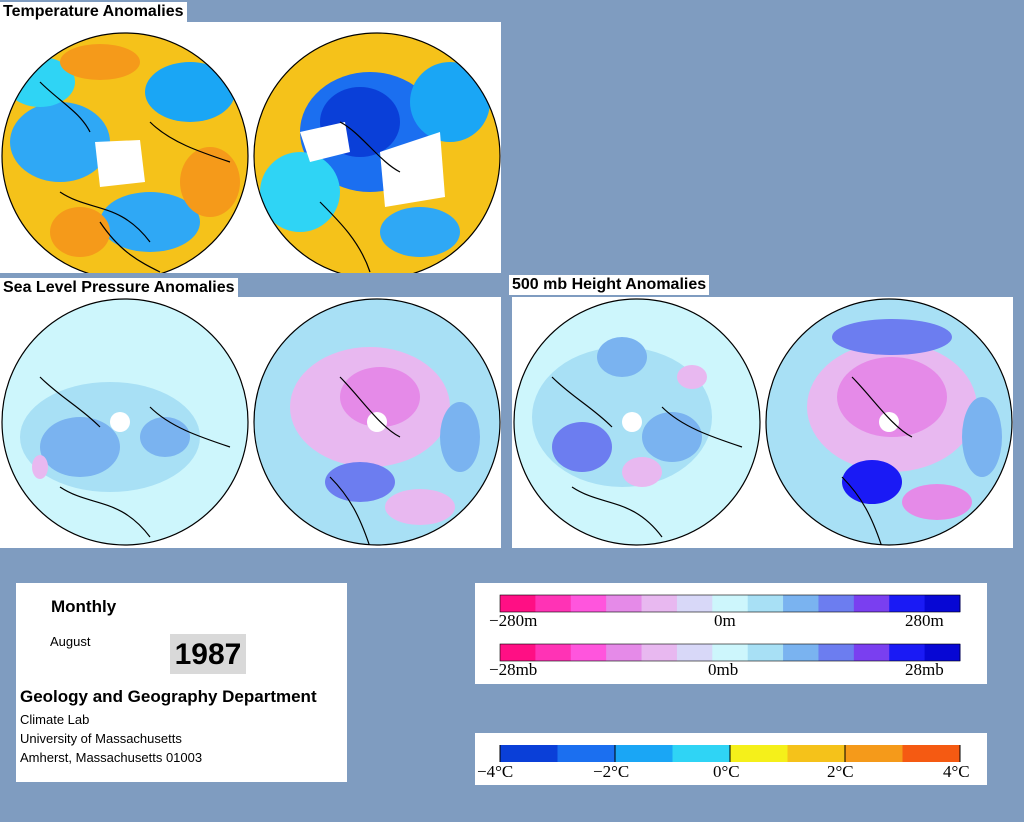 This screenshot has width=1024, height=822. I want to click on temperature-scale-label-4: 4°C, so click(956, 771).